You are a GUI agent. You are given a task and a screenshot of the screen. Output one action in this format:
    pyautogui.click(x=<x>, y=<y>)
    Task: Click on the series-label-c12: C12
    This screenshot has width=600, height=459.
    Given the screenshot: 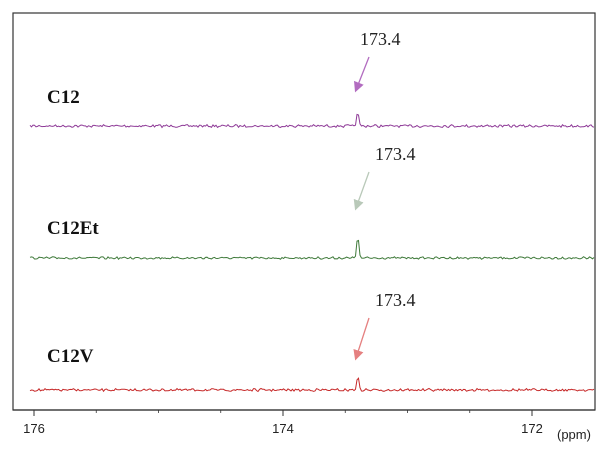 What is the action you would take?
    pyautogui.click(x=63, y=97)
    